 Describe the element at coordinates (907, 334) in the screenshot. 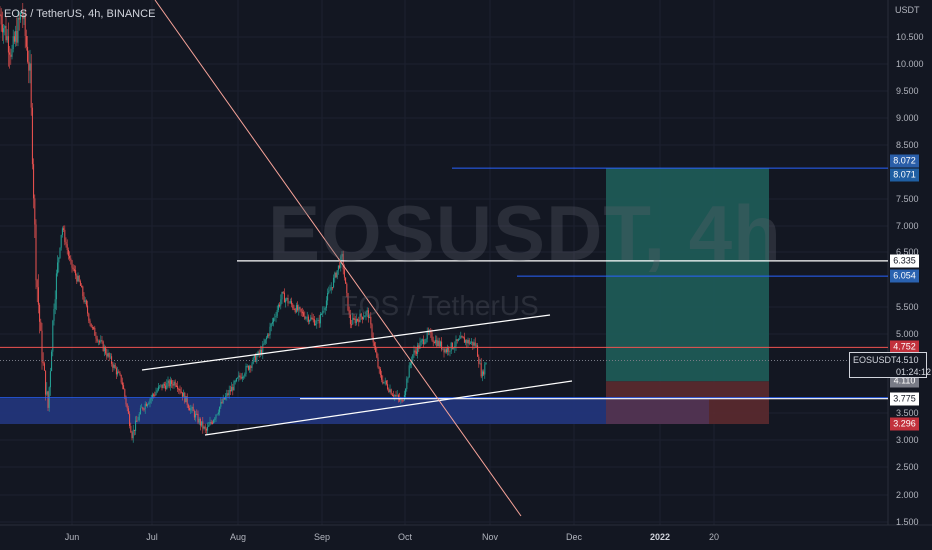

I see `price-tick-label: 5.000` at that location.